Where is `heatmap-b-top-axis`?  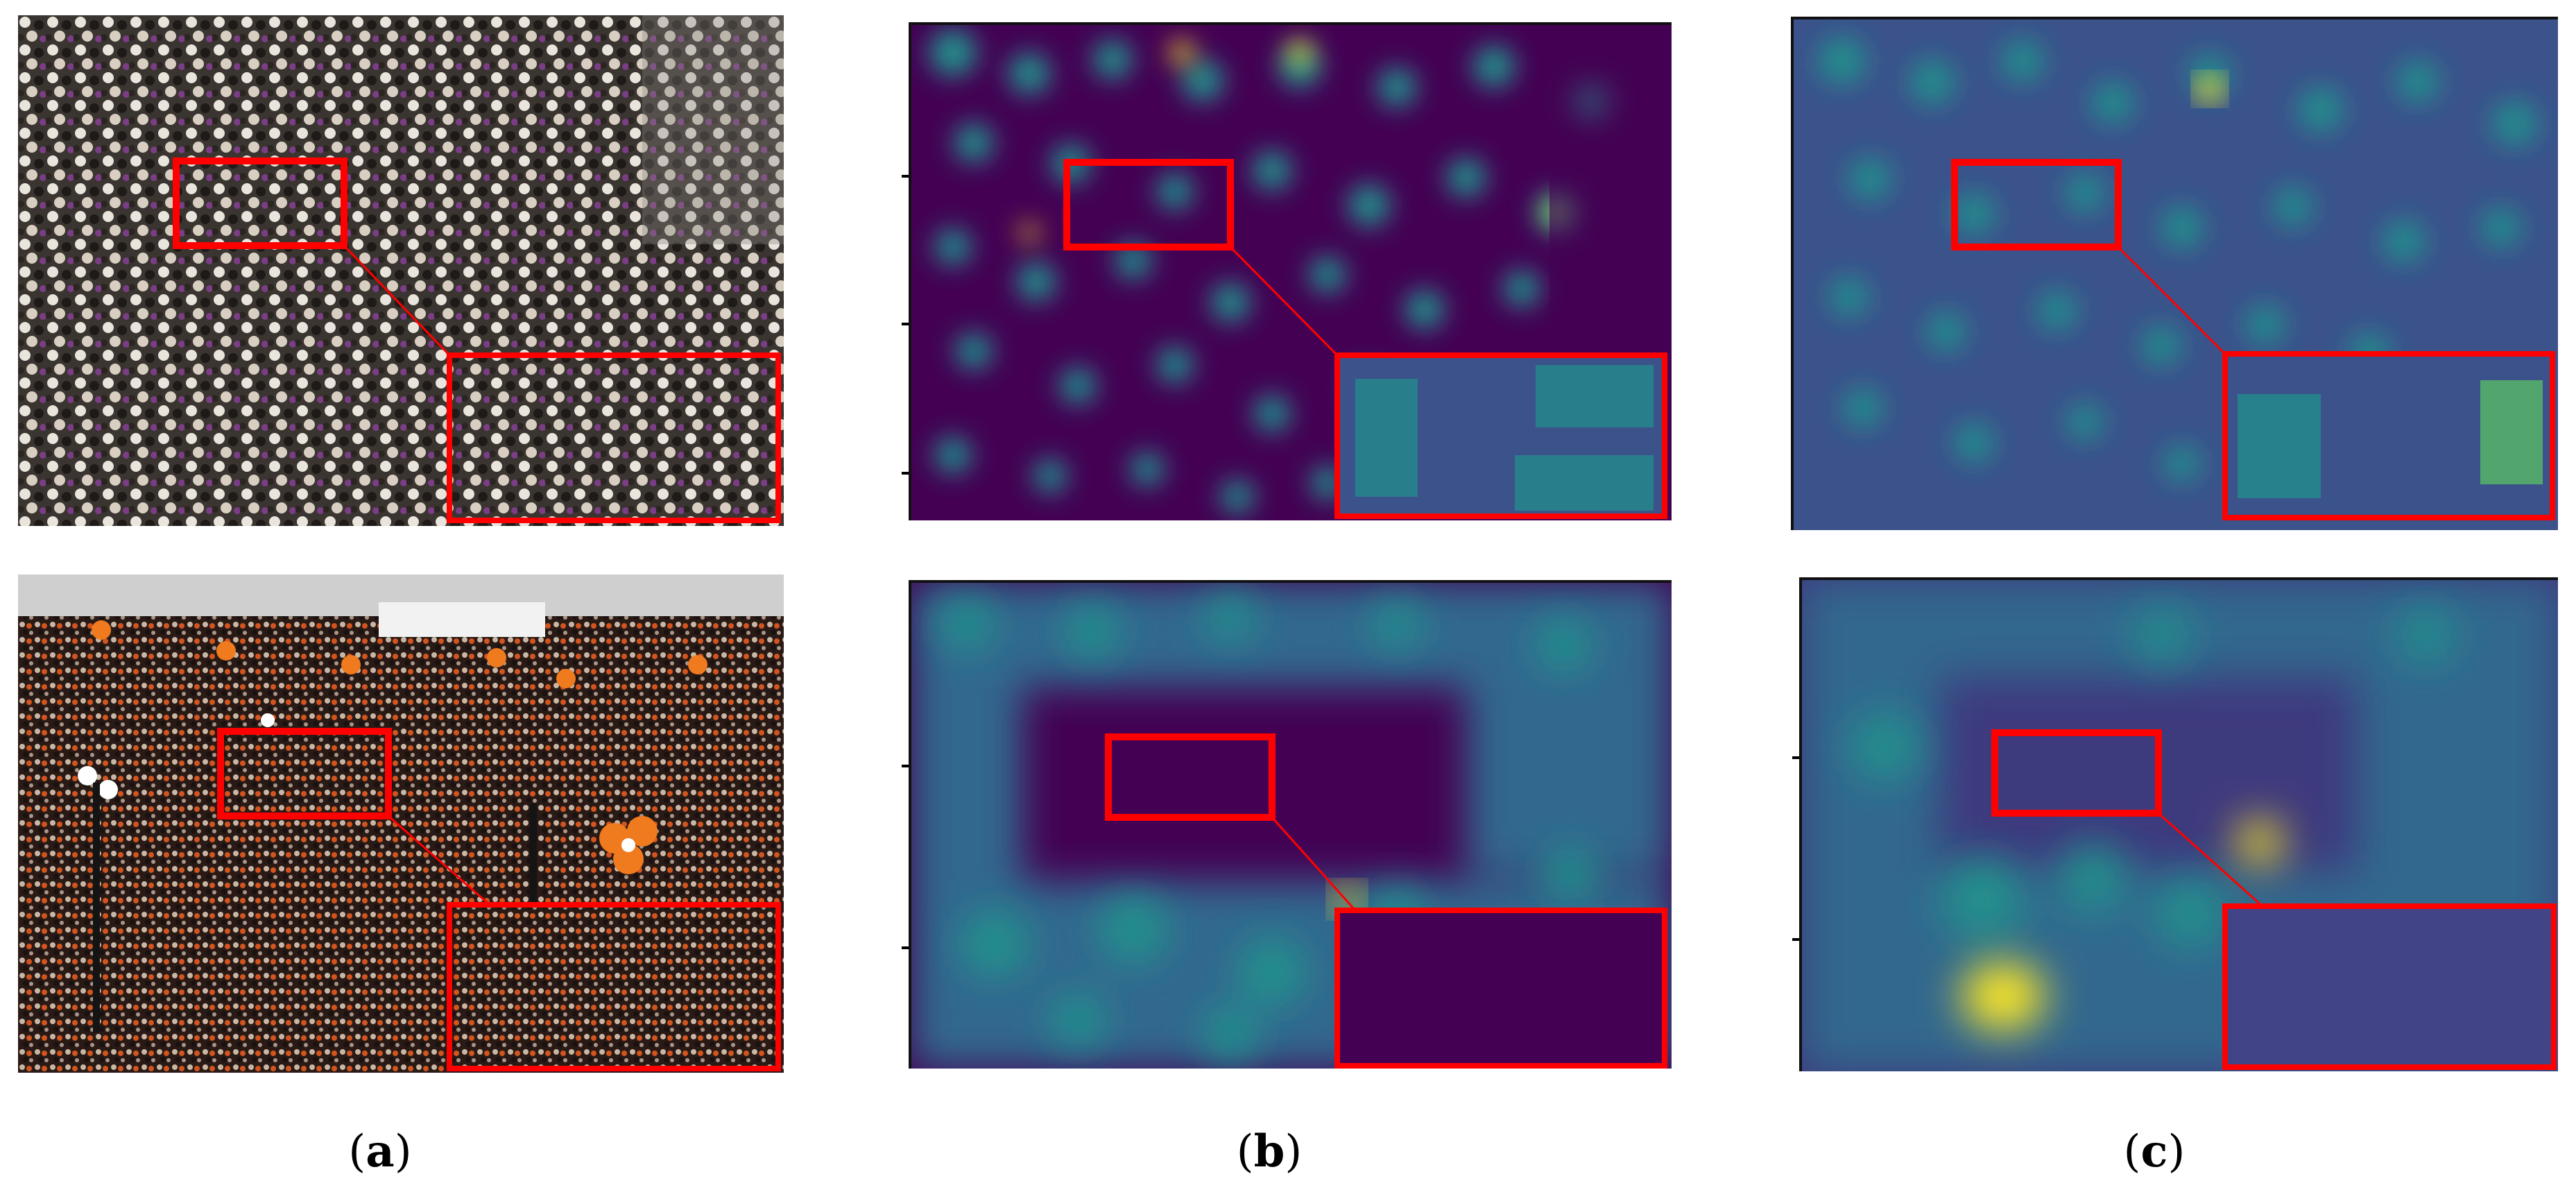 heatmap-b-top-axis is located at coordinates (910, 271).